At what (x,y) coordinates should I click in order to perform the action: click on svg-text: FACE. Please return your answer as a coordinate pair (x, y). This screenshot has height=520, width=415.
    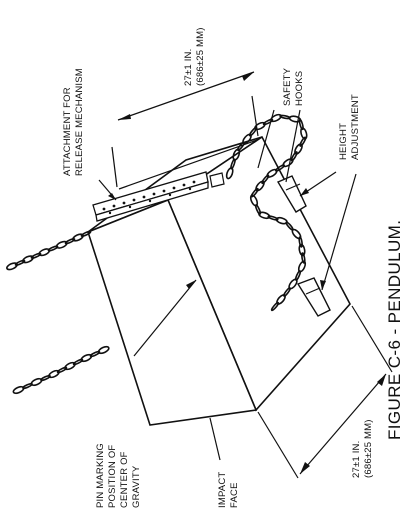
    Looking at the image, I should click on (234, 495).